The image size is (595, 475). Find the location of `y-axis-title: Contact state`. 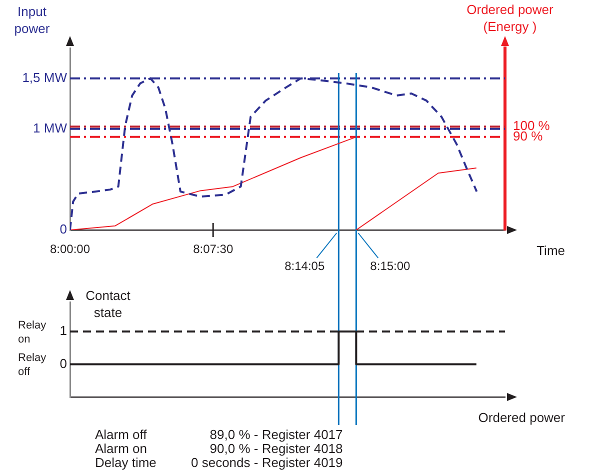

y-axis-title: Contact state is located at coordinates (108, 304).